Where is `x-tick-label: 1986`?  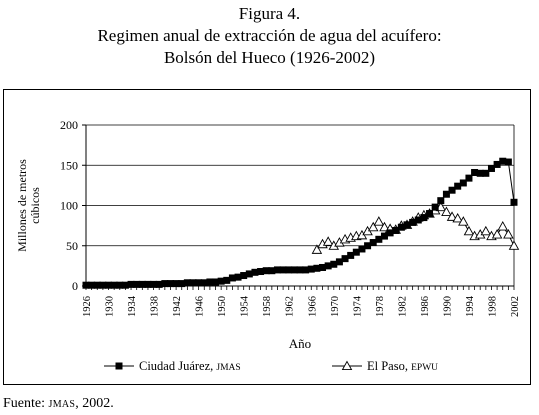 x-tick-label: 1986 is located at coordinates (425, 306).